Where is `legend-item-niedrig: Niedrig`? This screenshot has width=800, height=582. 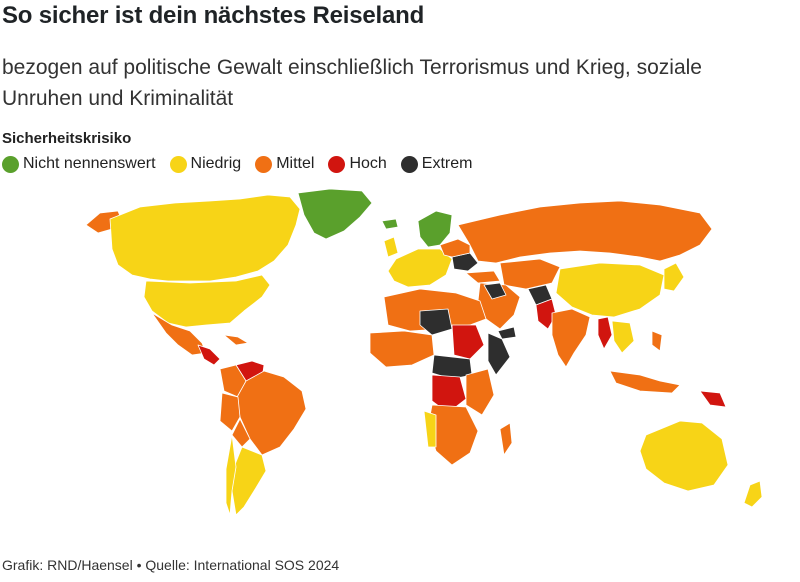
legend-item-niedrig: Niedrig is located at coordinates (205, 164).